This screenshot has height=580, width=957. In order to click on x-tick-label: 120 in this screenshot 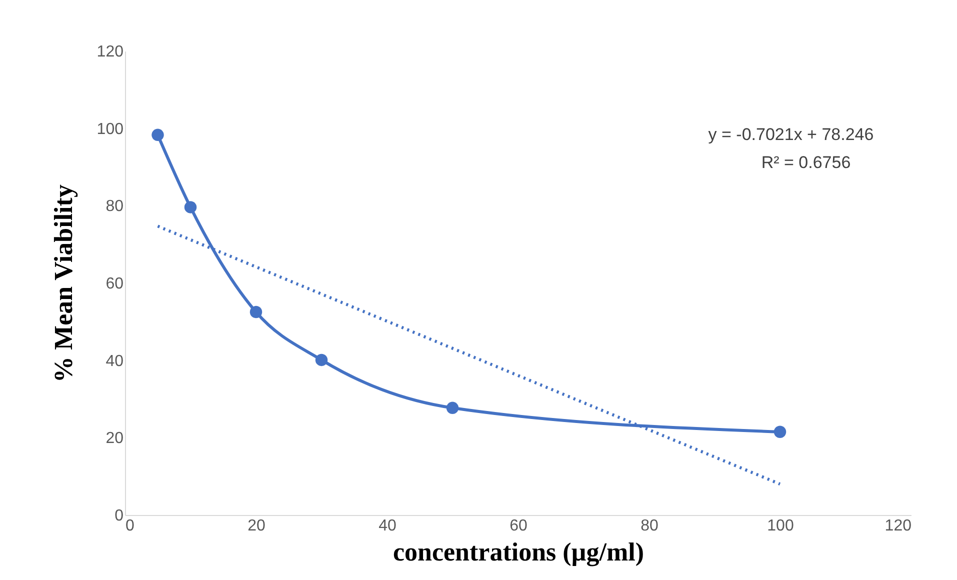, I will do `click(898, 526)`.